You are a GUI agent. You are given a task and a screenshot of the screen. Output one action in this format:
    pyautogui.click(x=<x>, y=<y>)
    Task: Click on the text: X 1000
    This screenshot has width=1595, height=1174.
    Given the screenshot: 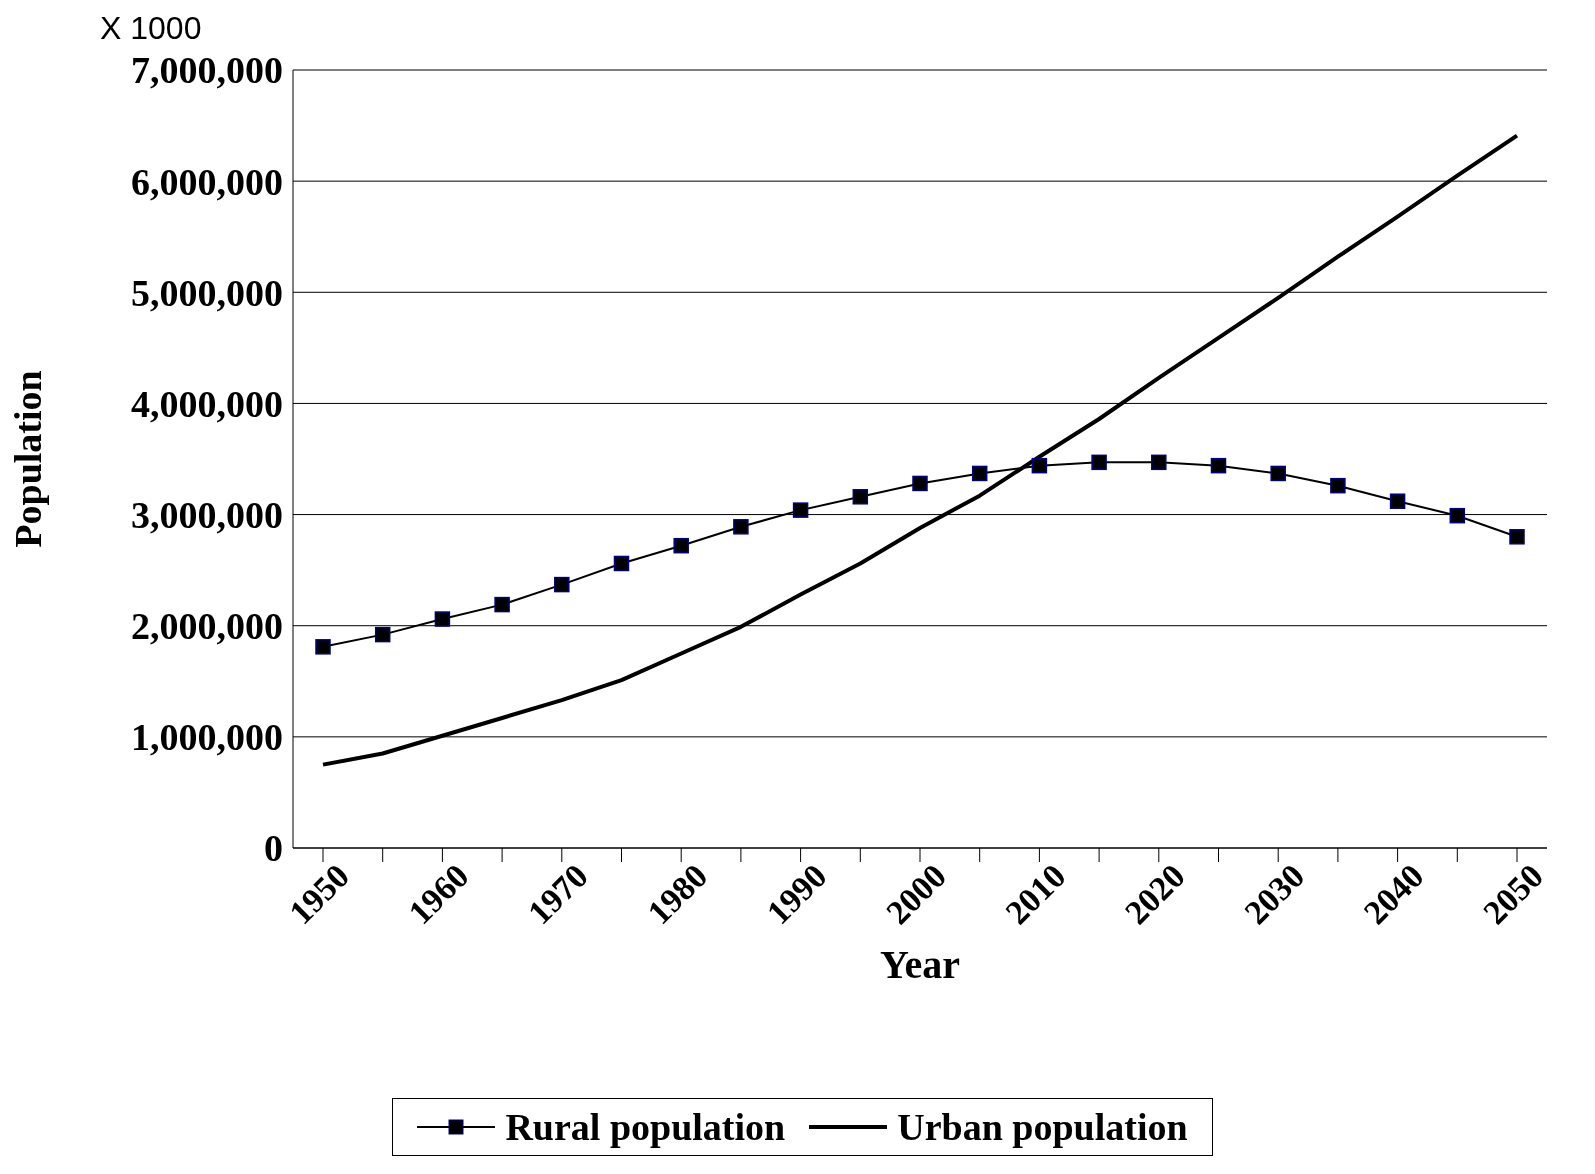 What is the action you would take?
    pyautogui.click(x=151, y=28)
    